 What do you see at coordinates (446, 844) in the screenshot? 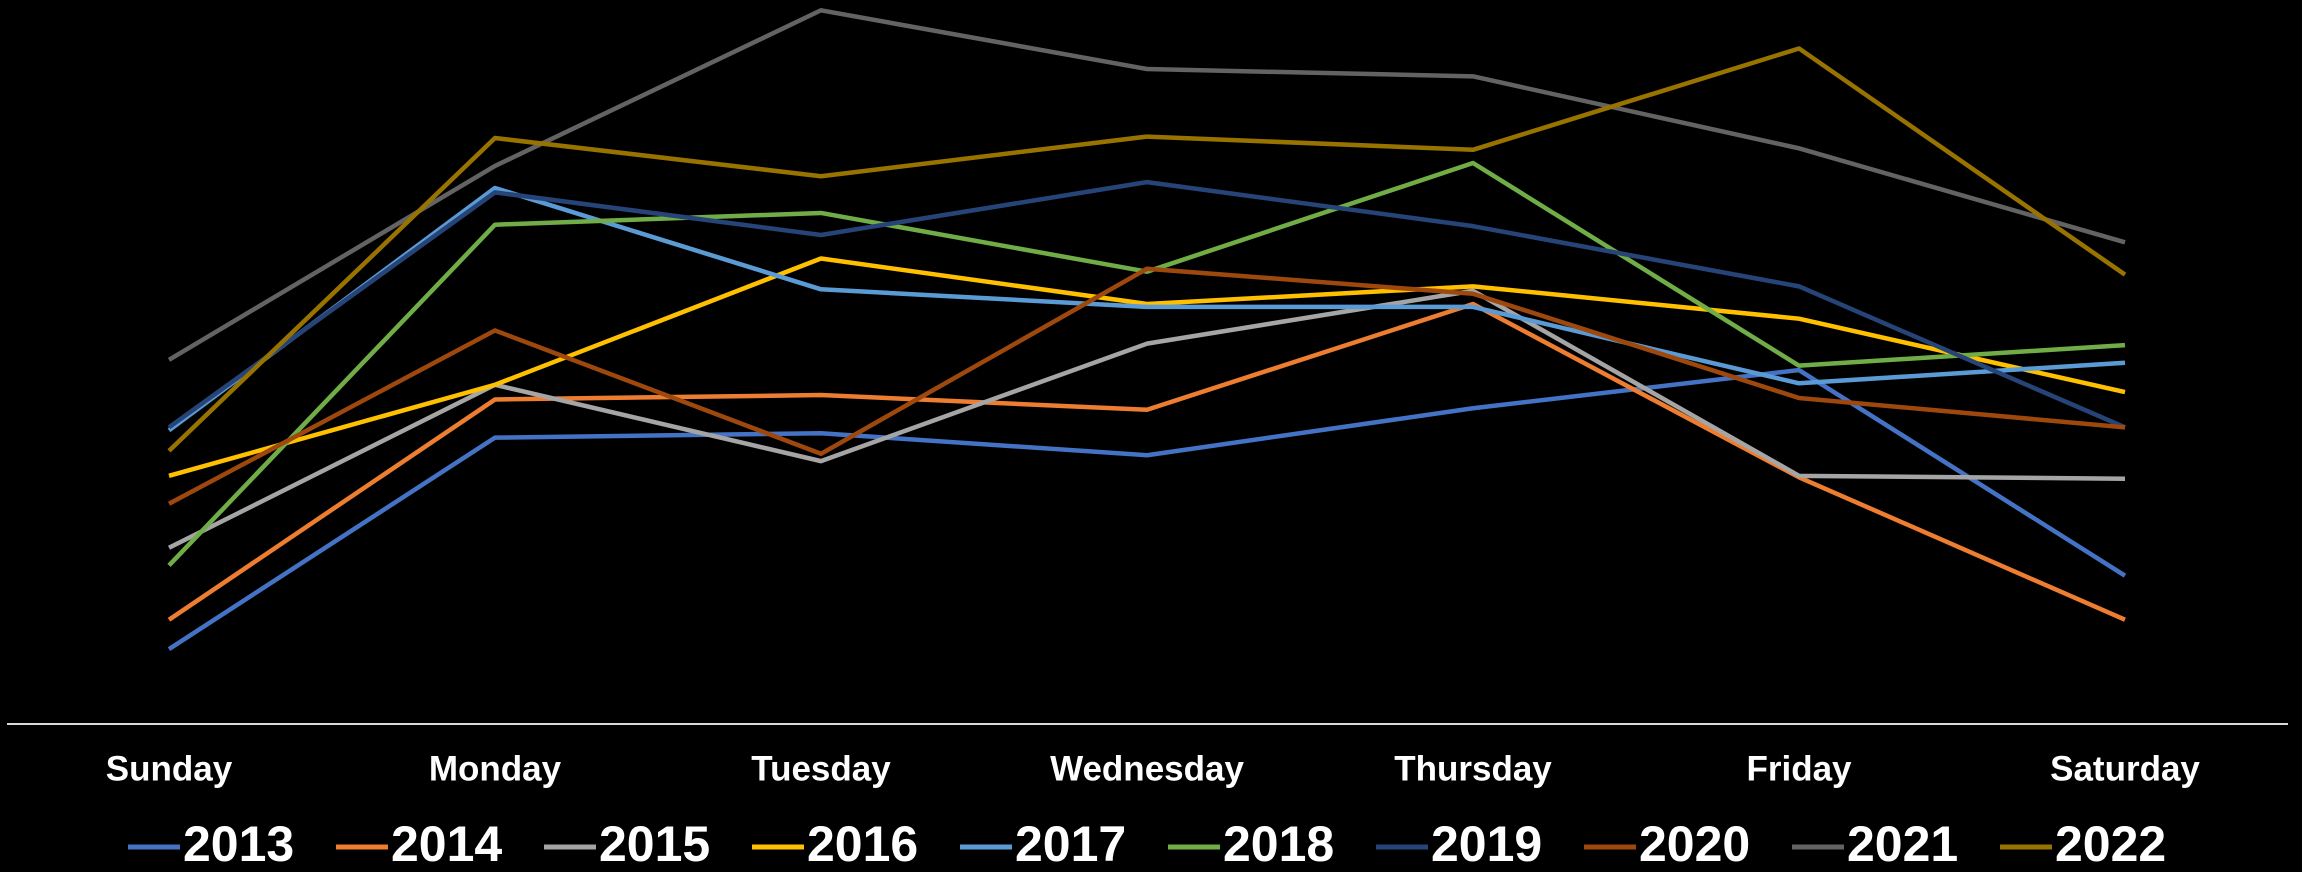
I see `legend-label: 2014` at bounding box center [446, 844].